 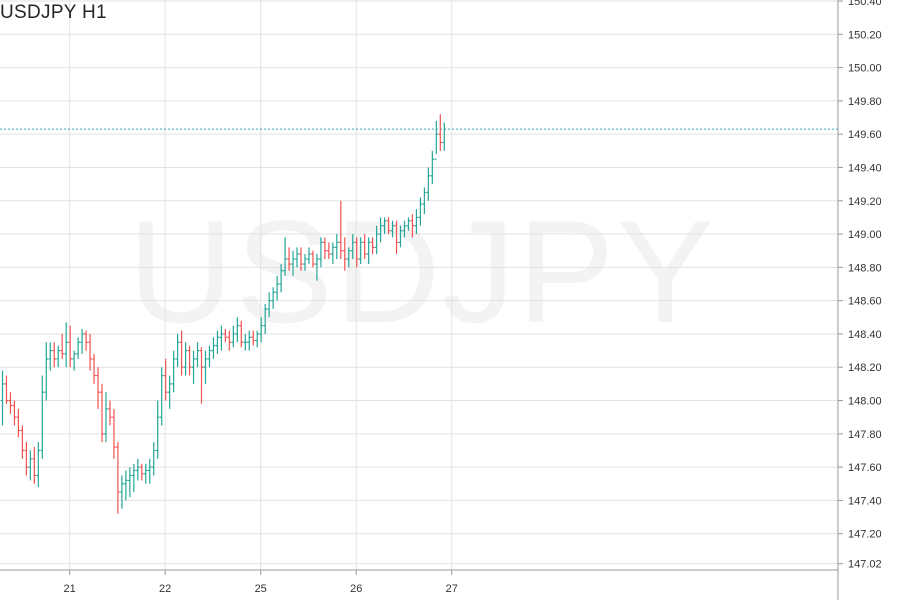 I want to click on y-tick-label: 149.60, so click(x=865, y=135).